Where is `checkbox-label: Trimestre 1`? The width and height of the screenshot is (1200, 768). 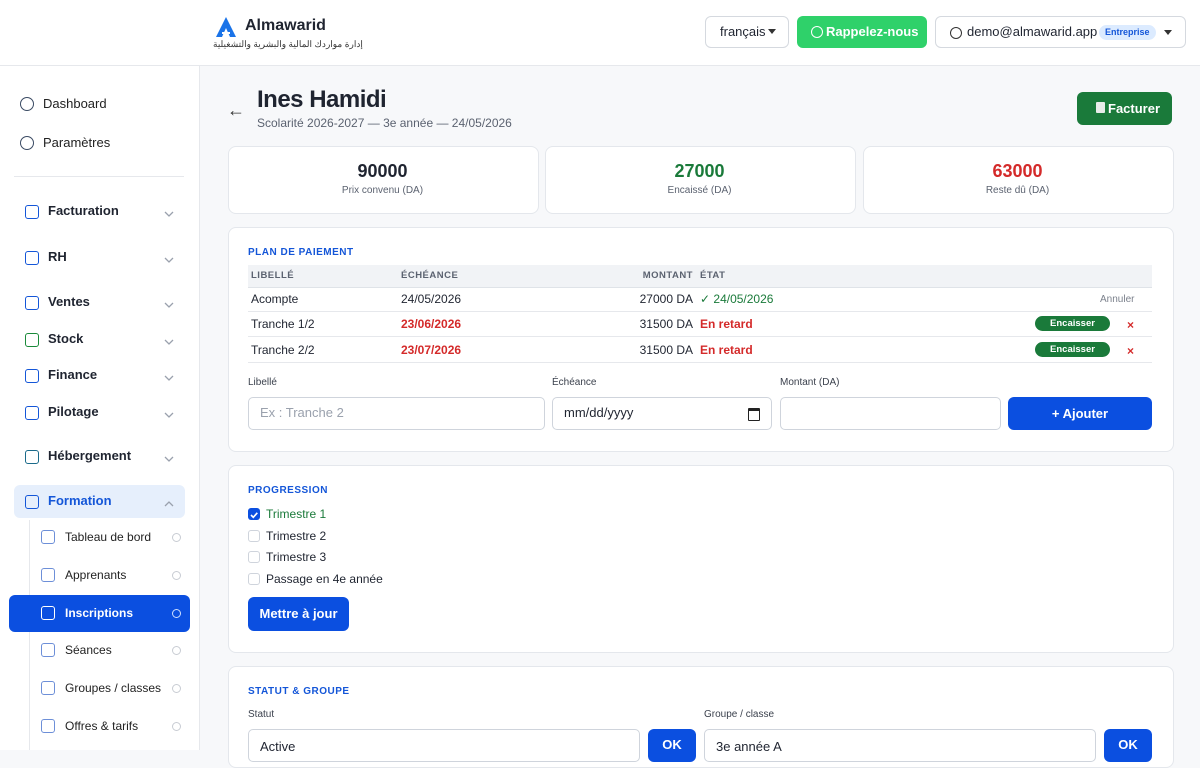 checkbox-label: Trimestre 1 is located at coordinates (296, 514).